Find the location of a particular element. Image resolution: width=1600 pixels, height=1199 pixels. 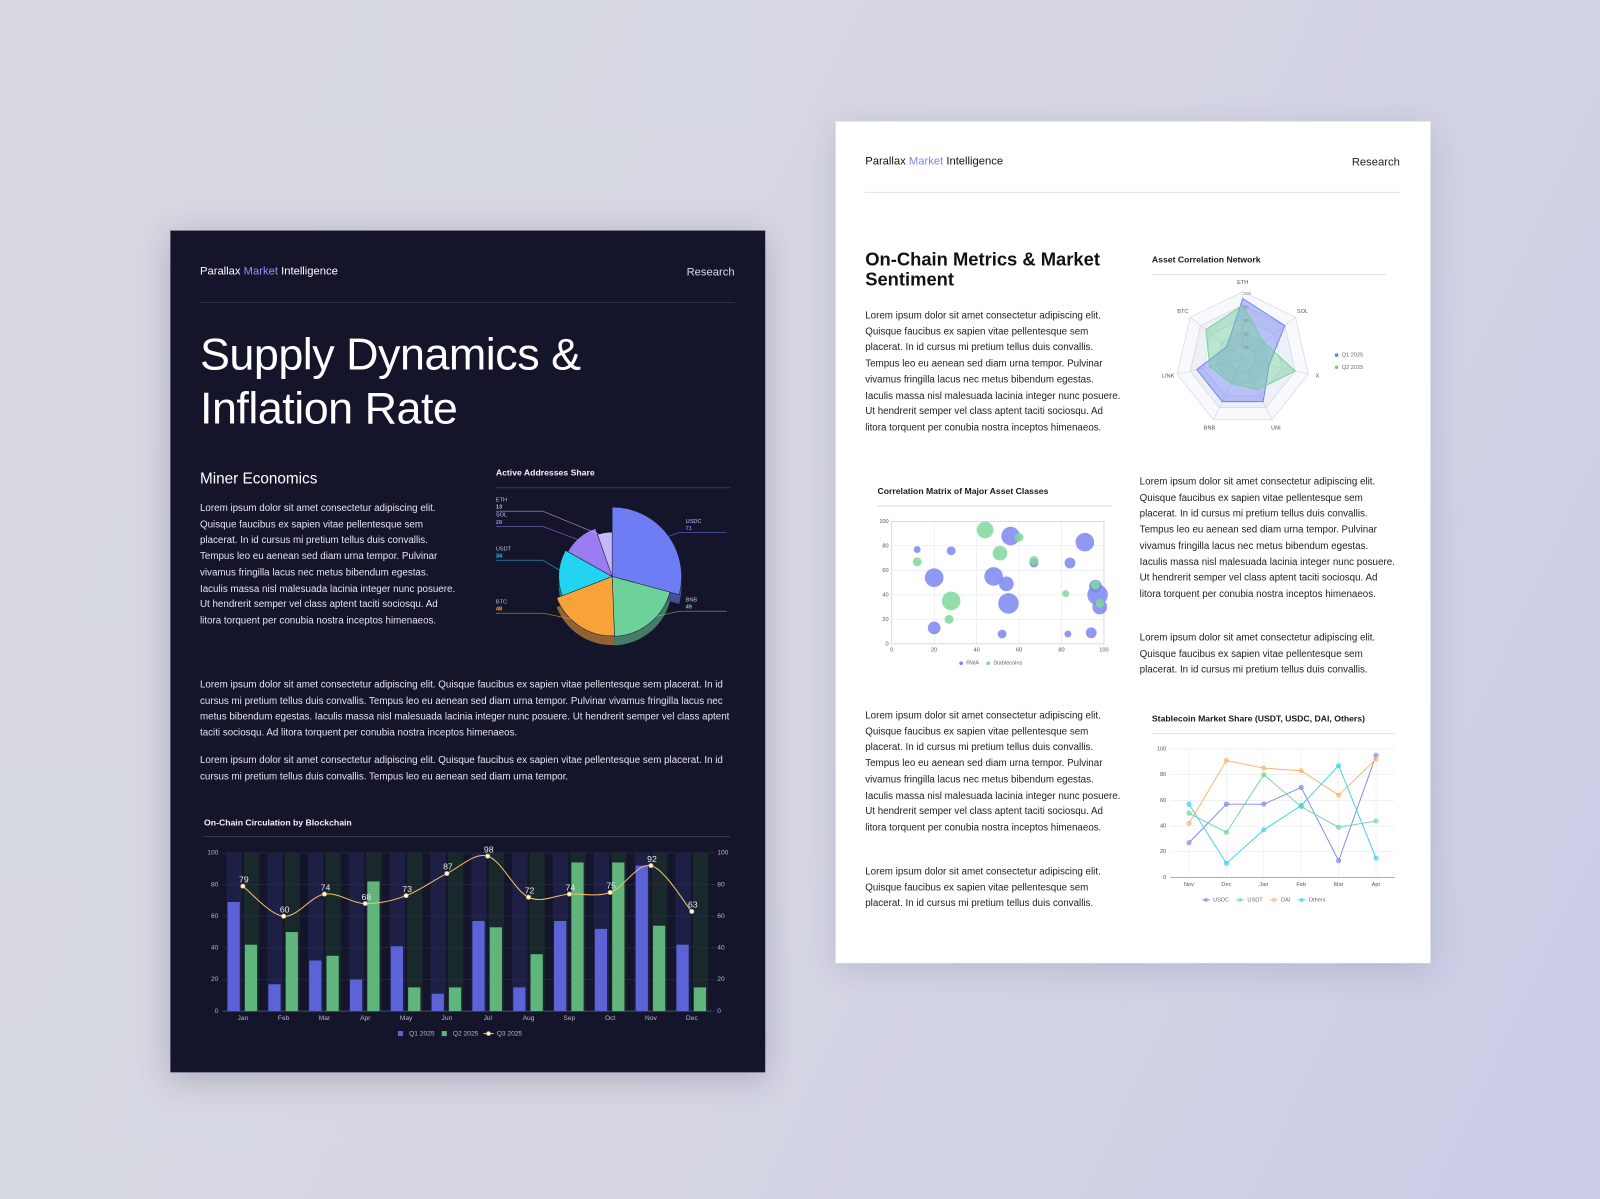

slice-label: BNB is located at coordinates (692, 600).